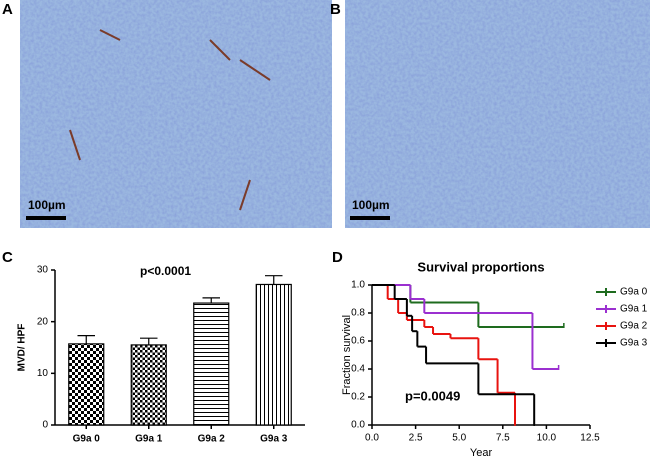  What do you see at coordinates (347, 355) in the screenshot?
I see `y-axis-label: Fraction survival` at bounding box center [347, 355].